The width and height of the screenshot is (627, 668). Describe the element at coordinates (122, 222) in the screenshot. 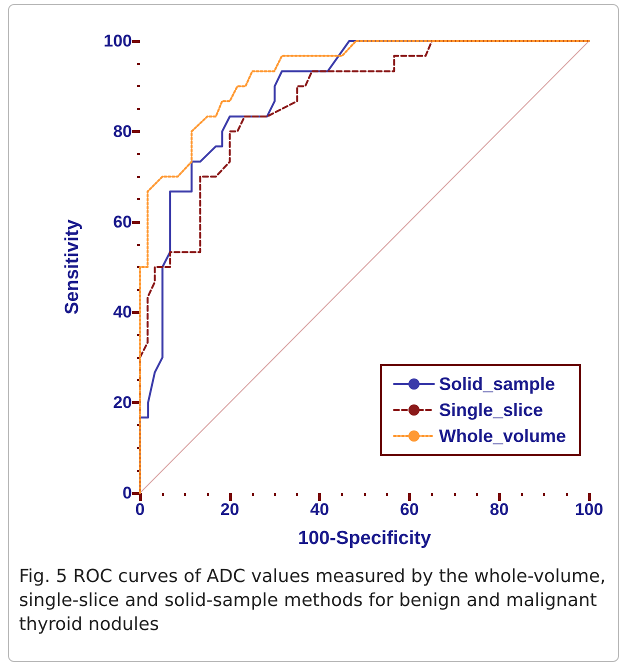

I see `y-tick-label: 60` at that location.